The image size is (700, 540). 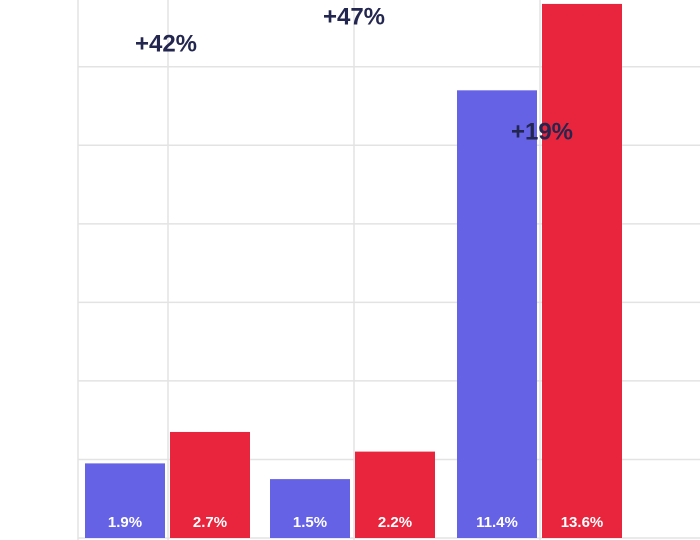 I want to click on bar-value-label: 1.5%, so click(x=310, y=522).